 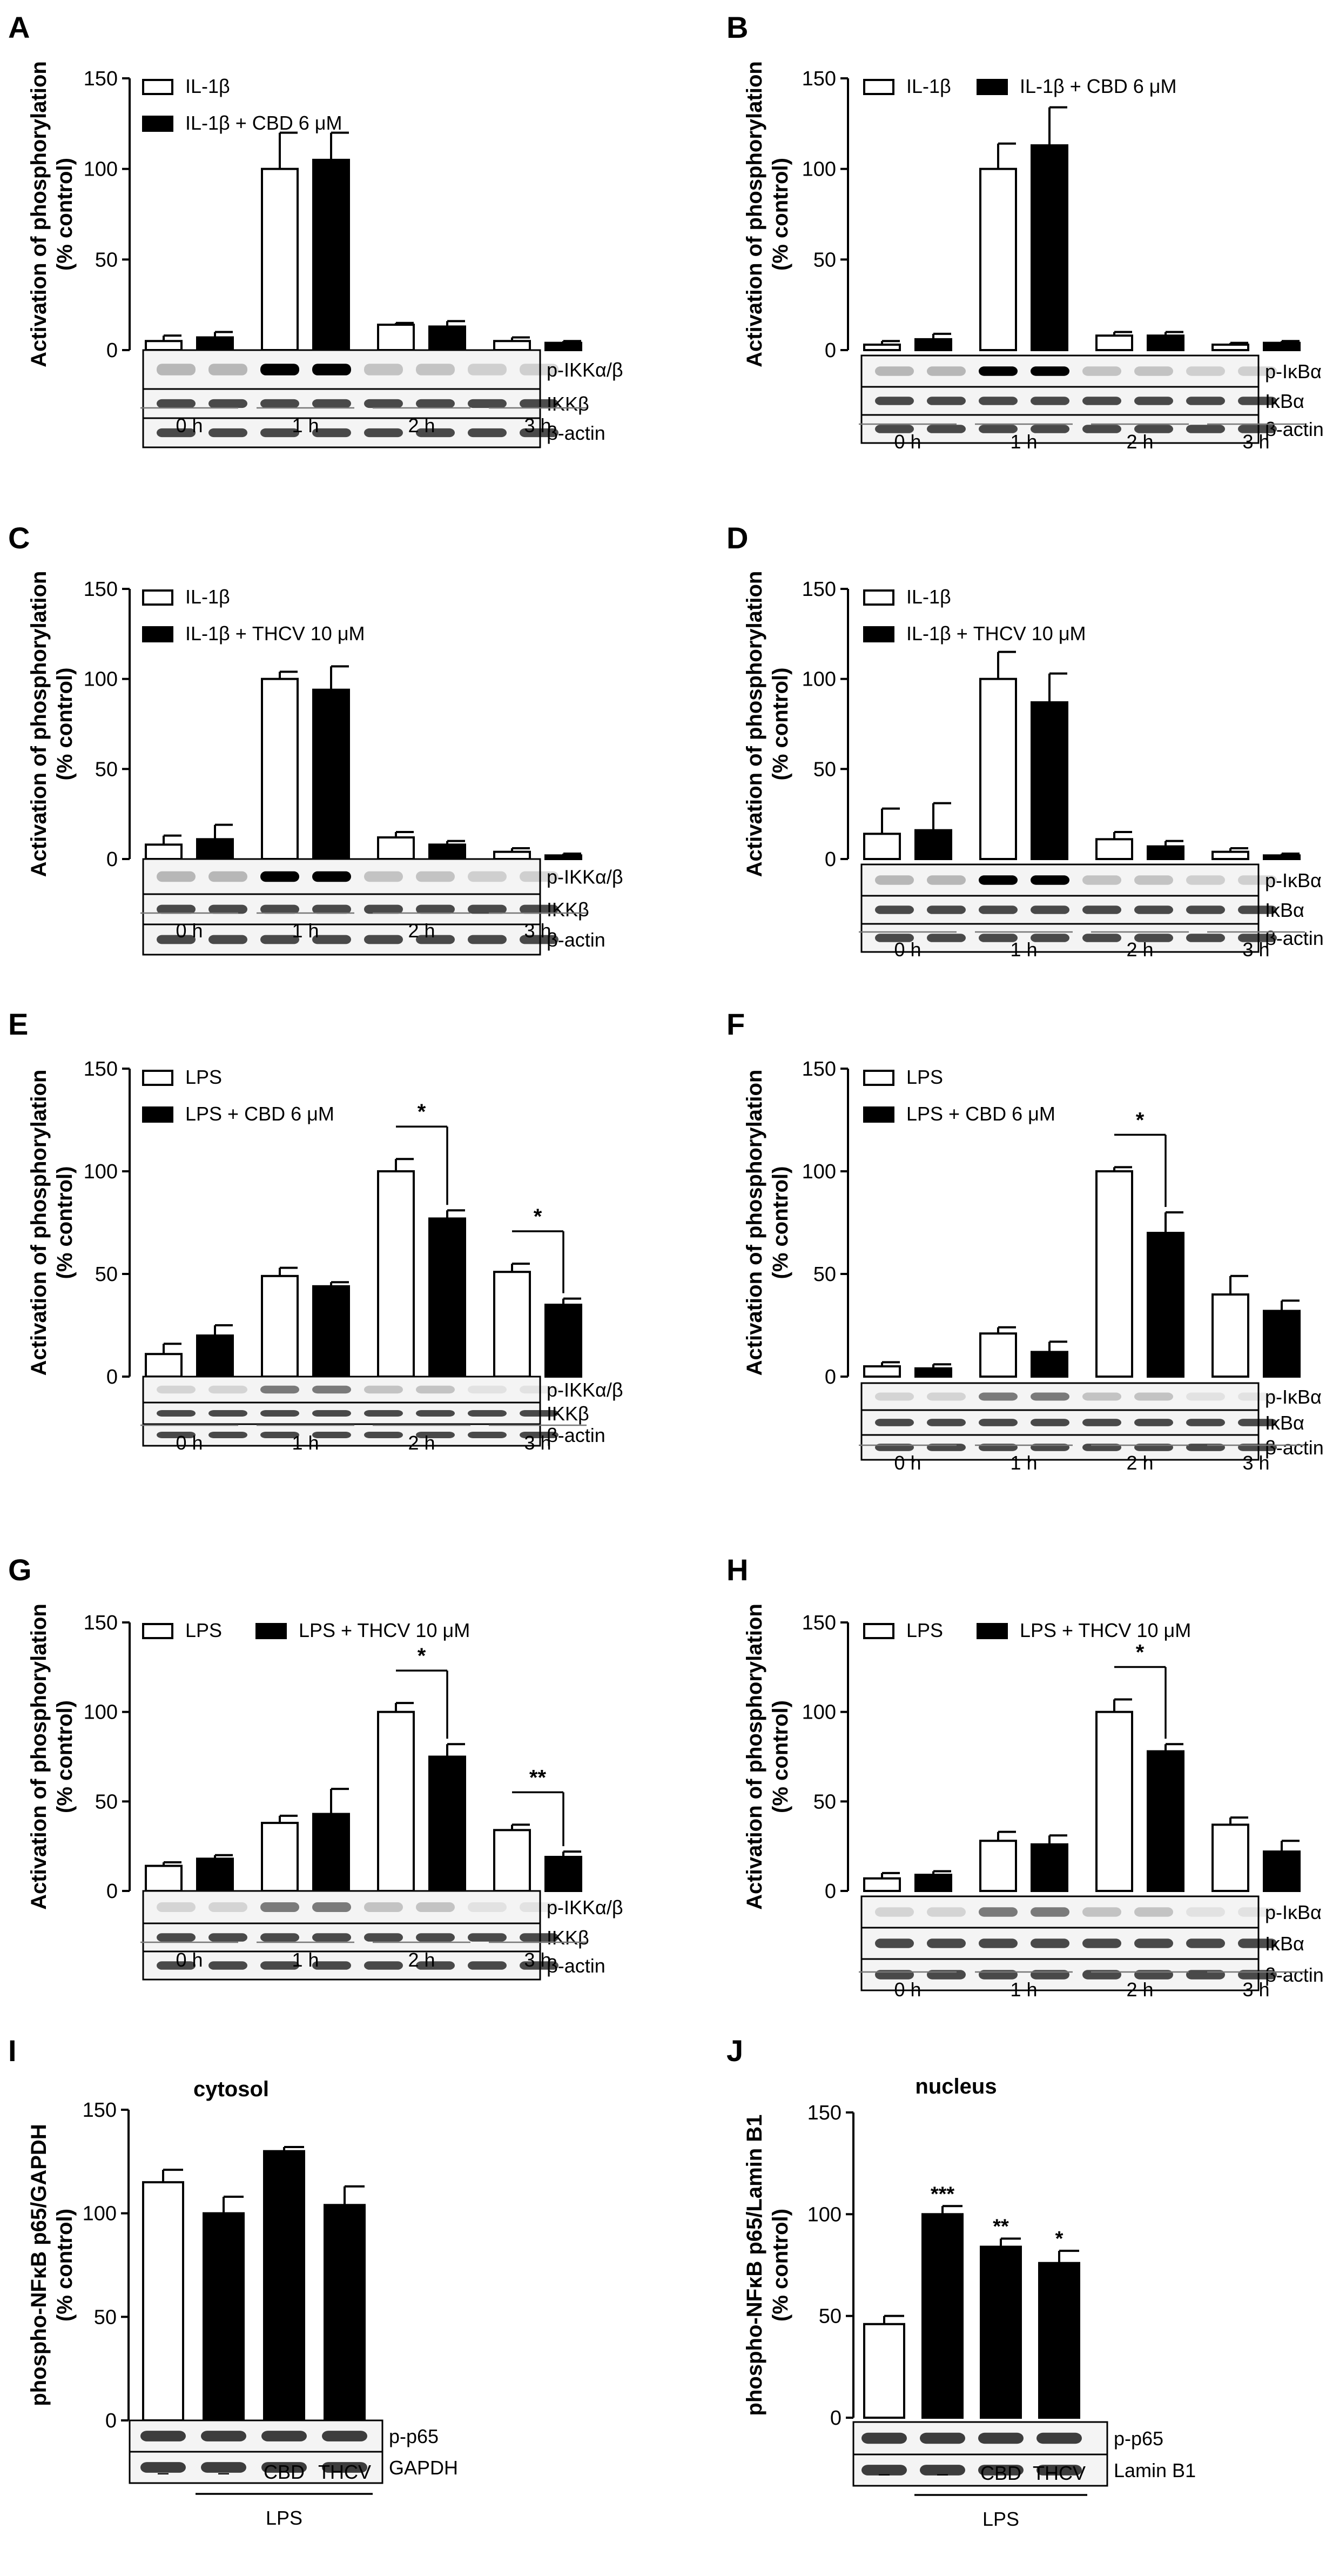 I want to click on category-label: 2 h, so click(x=422, y=1443).